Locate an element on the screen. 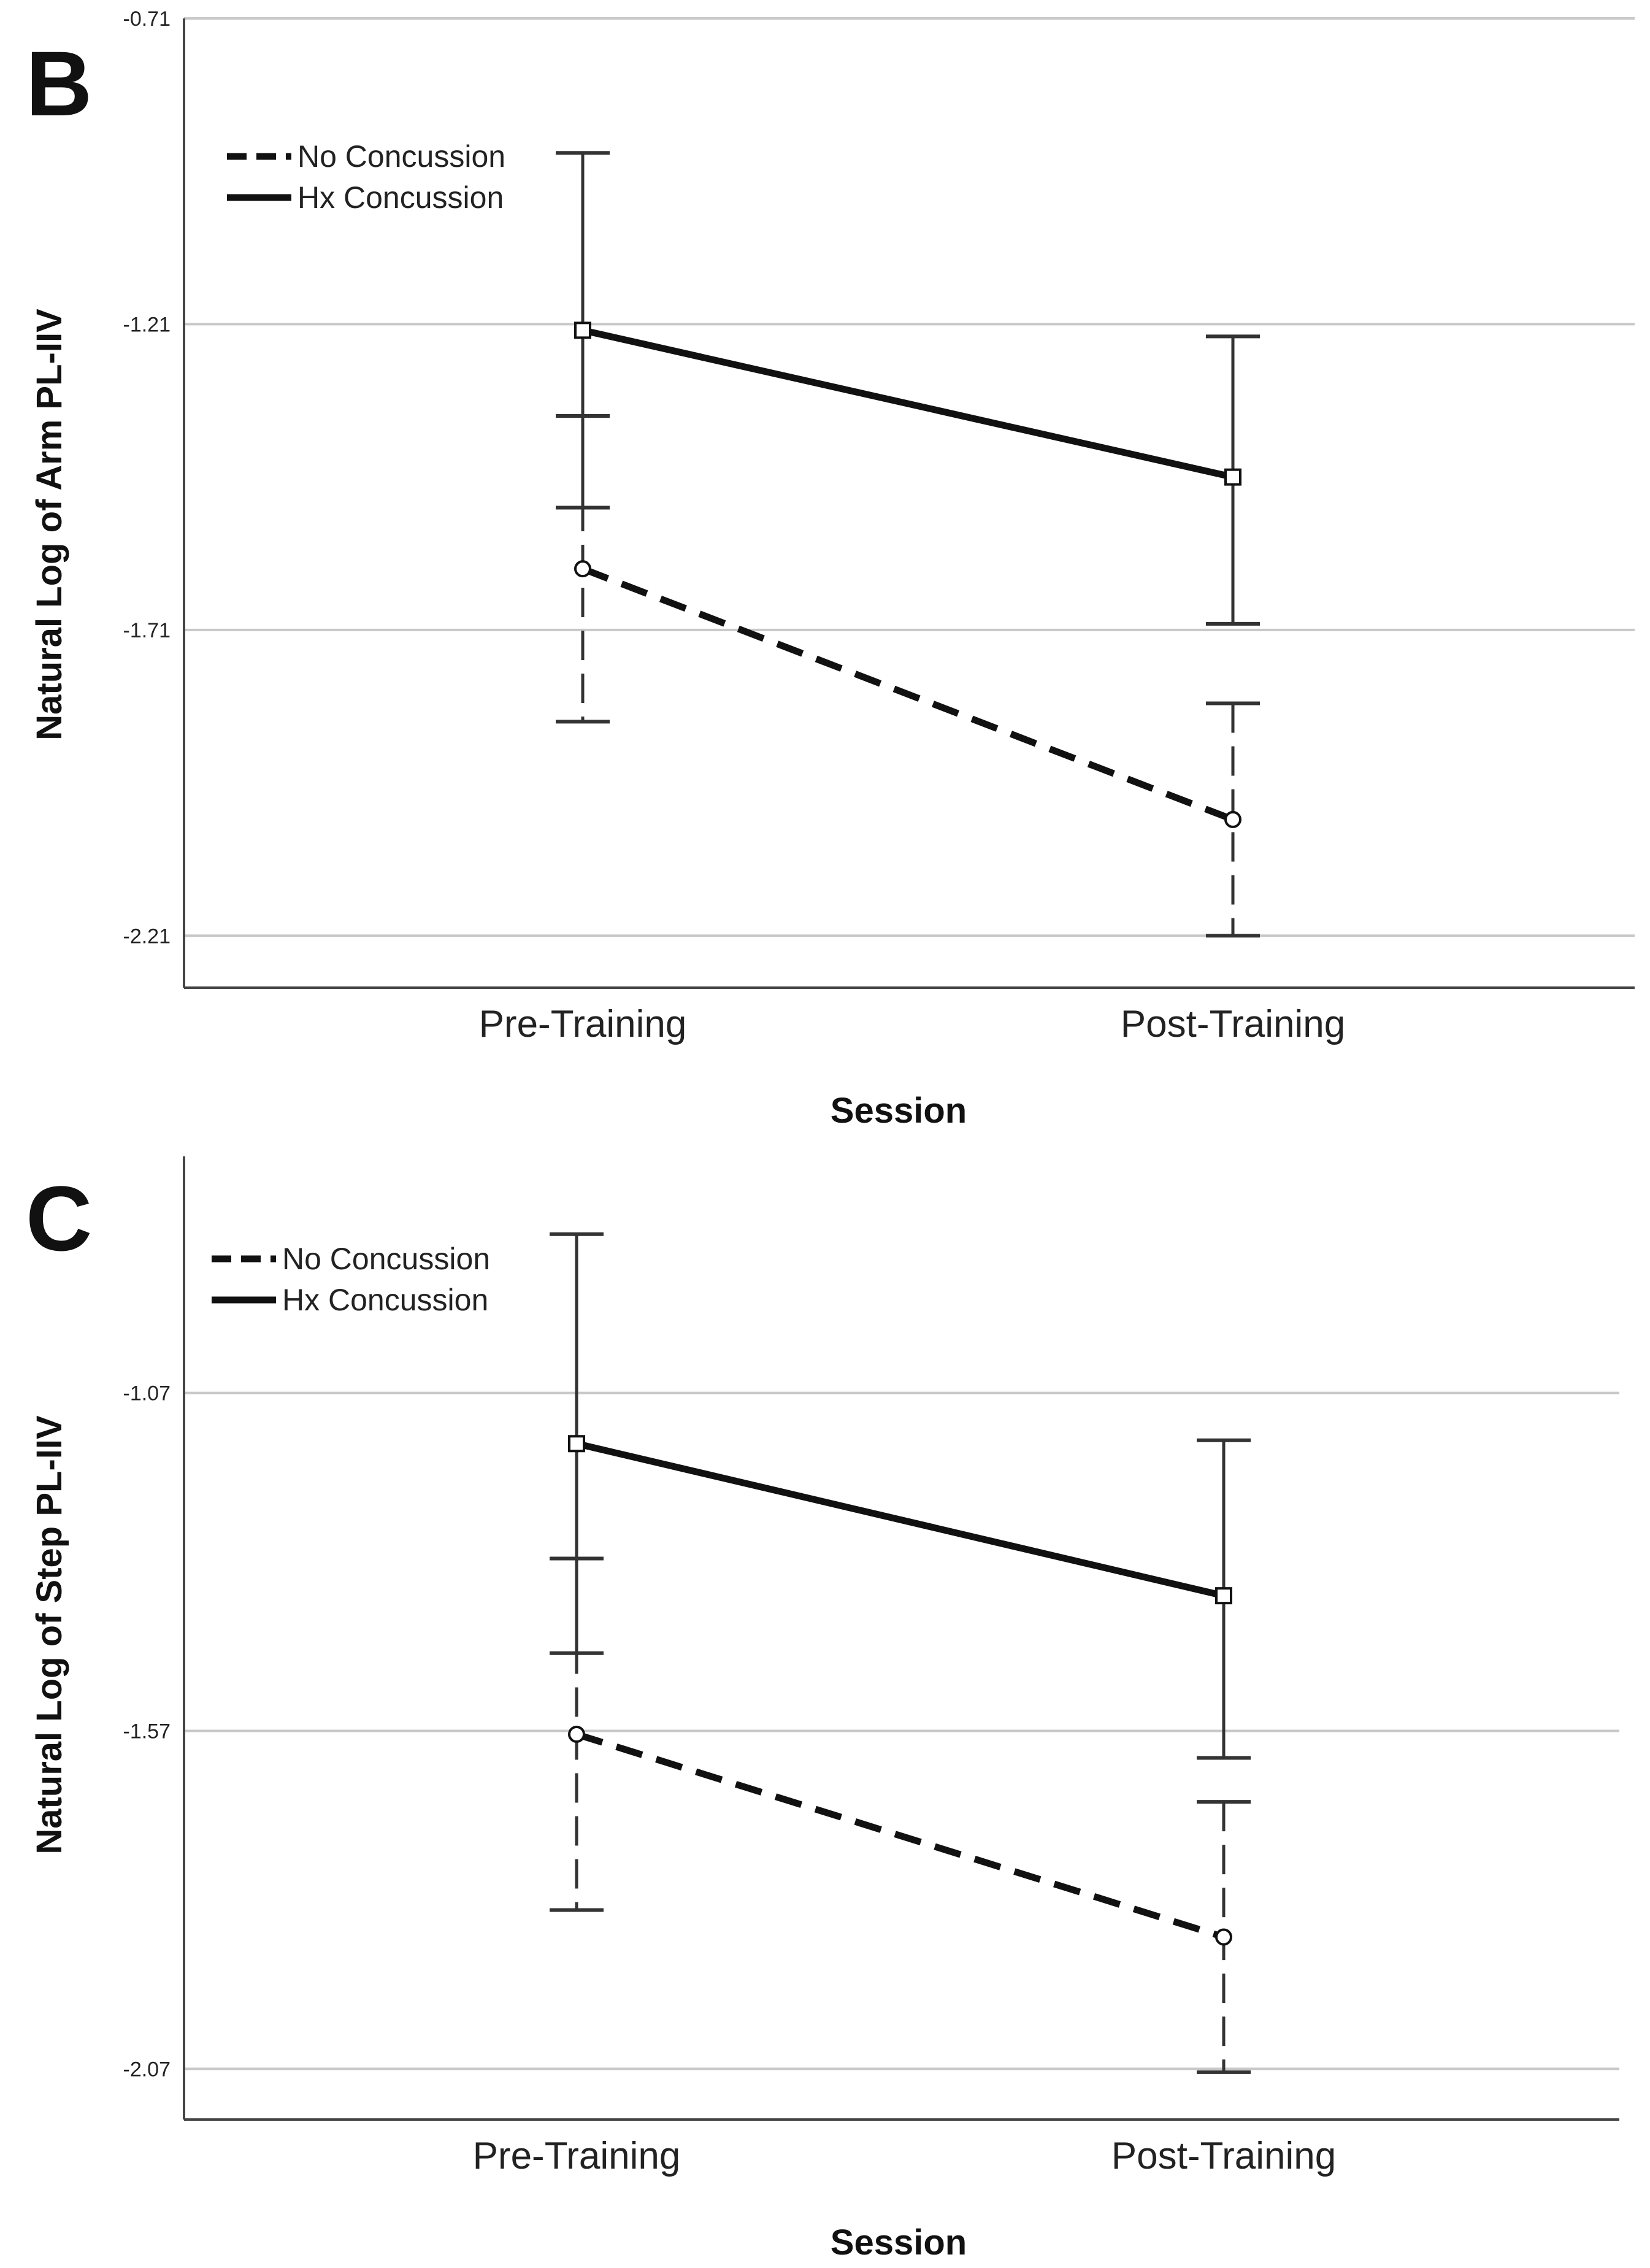  y-tick-labels: -1.07 -1.57 -2.07 is located at coordinates (147, 1732).